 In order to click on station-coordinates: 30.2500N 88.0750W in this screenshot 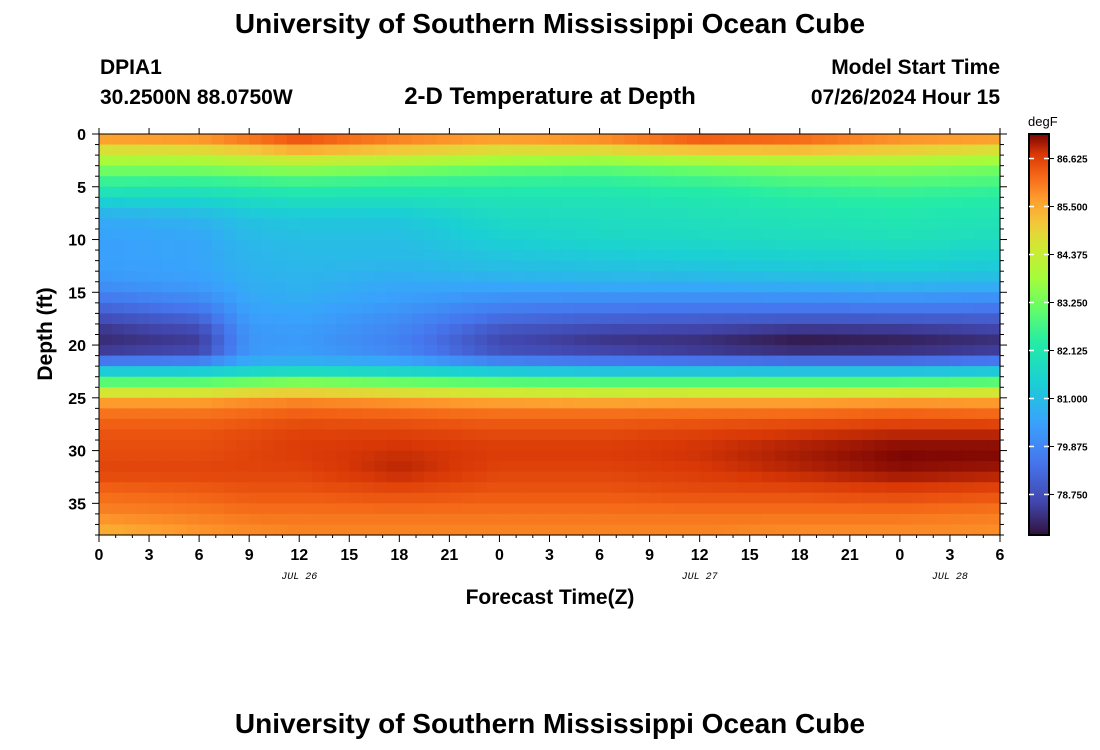, I will do `click(196, 97)`.